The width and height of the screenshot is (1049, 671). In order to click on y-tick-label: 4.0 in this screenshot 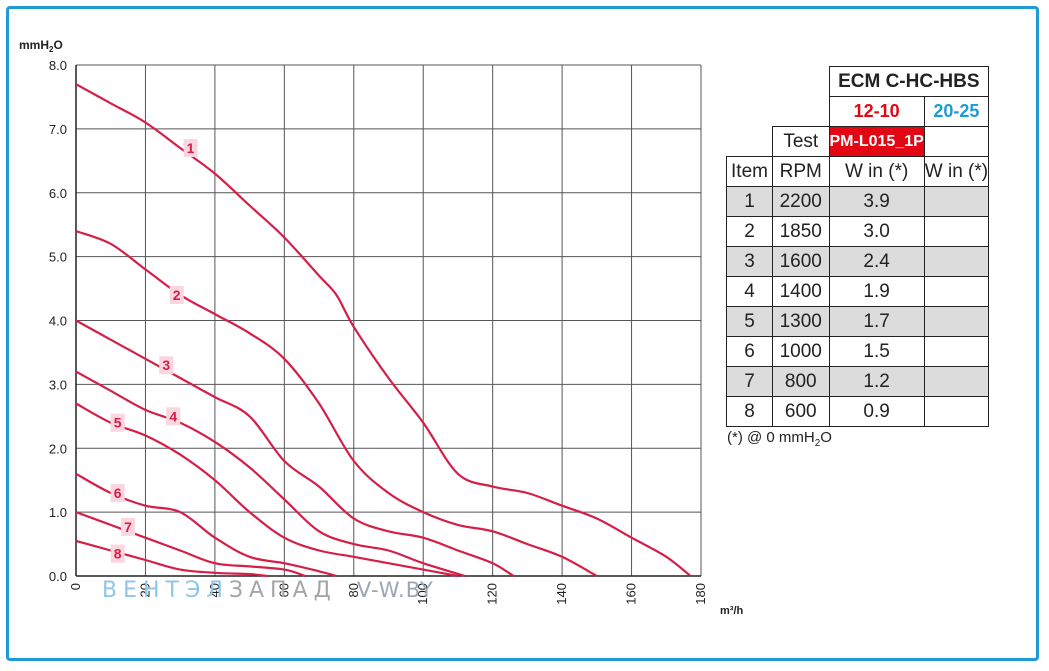, I will do `click(58, 321)`.